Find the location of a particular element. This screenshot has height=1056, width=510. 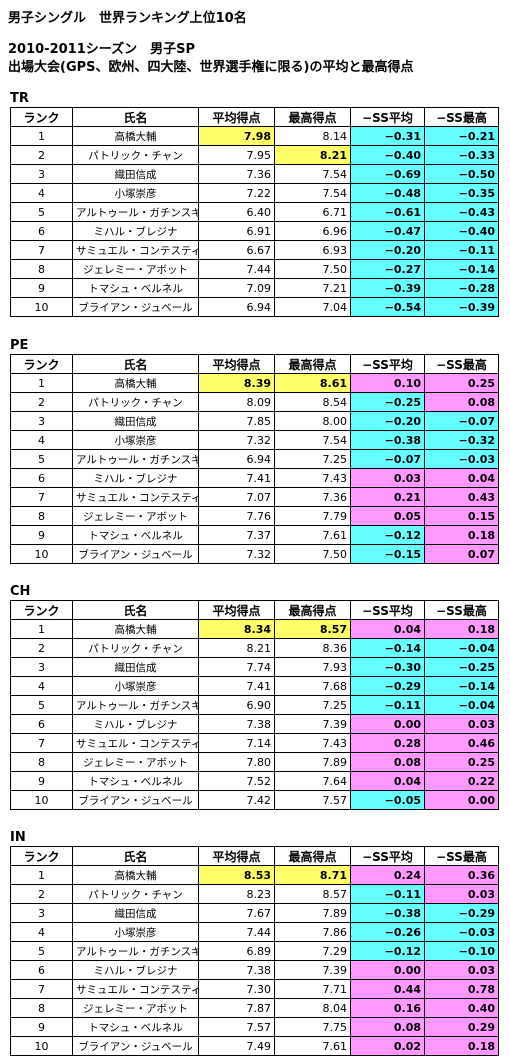

table-row: 2 パトリック・チャン 8.21 8.36 −0.14 −0.04 is located at coordinates (254, 648).